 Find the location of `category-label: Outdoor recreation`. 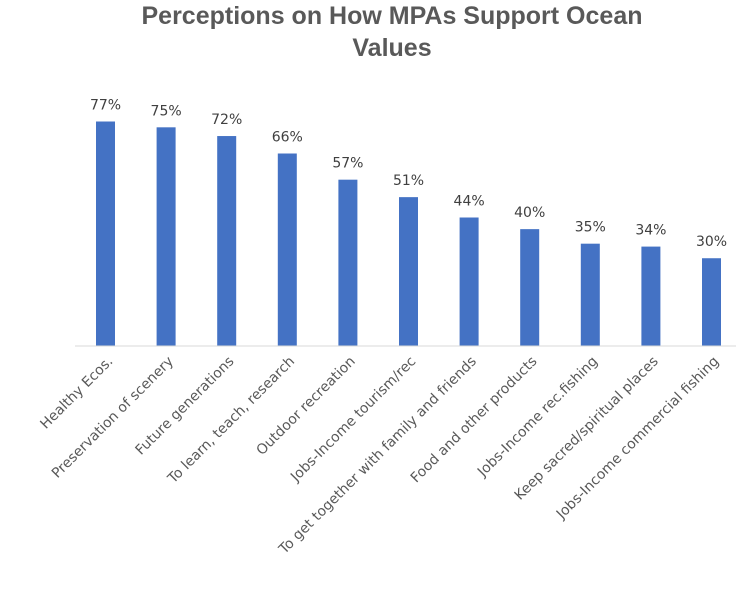

category-label: Outdoor recreation is located at coordinates (305, 406).